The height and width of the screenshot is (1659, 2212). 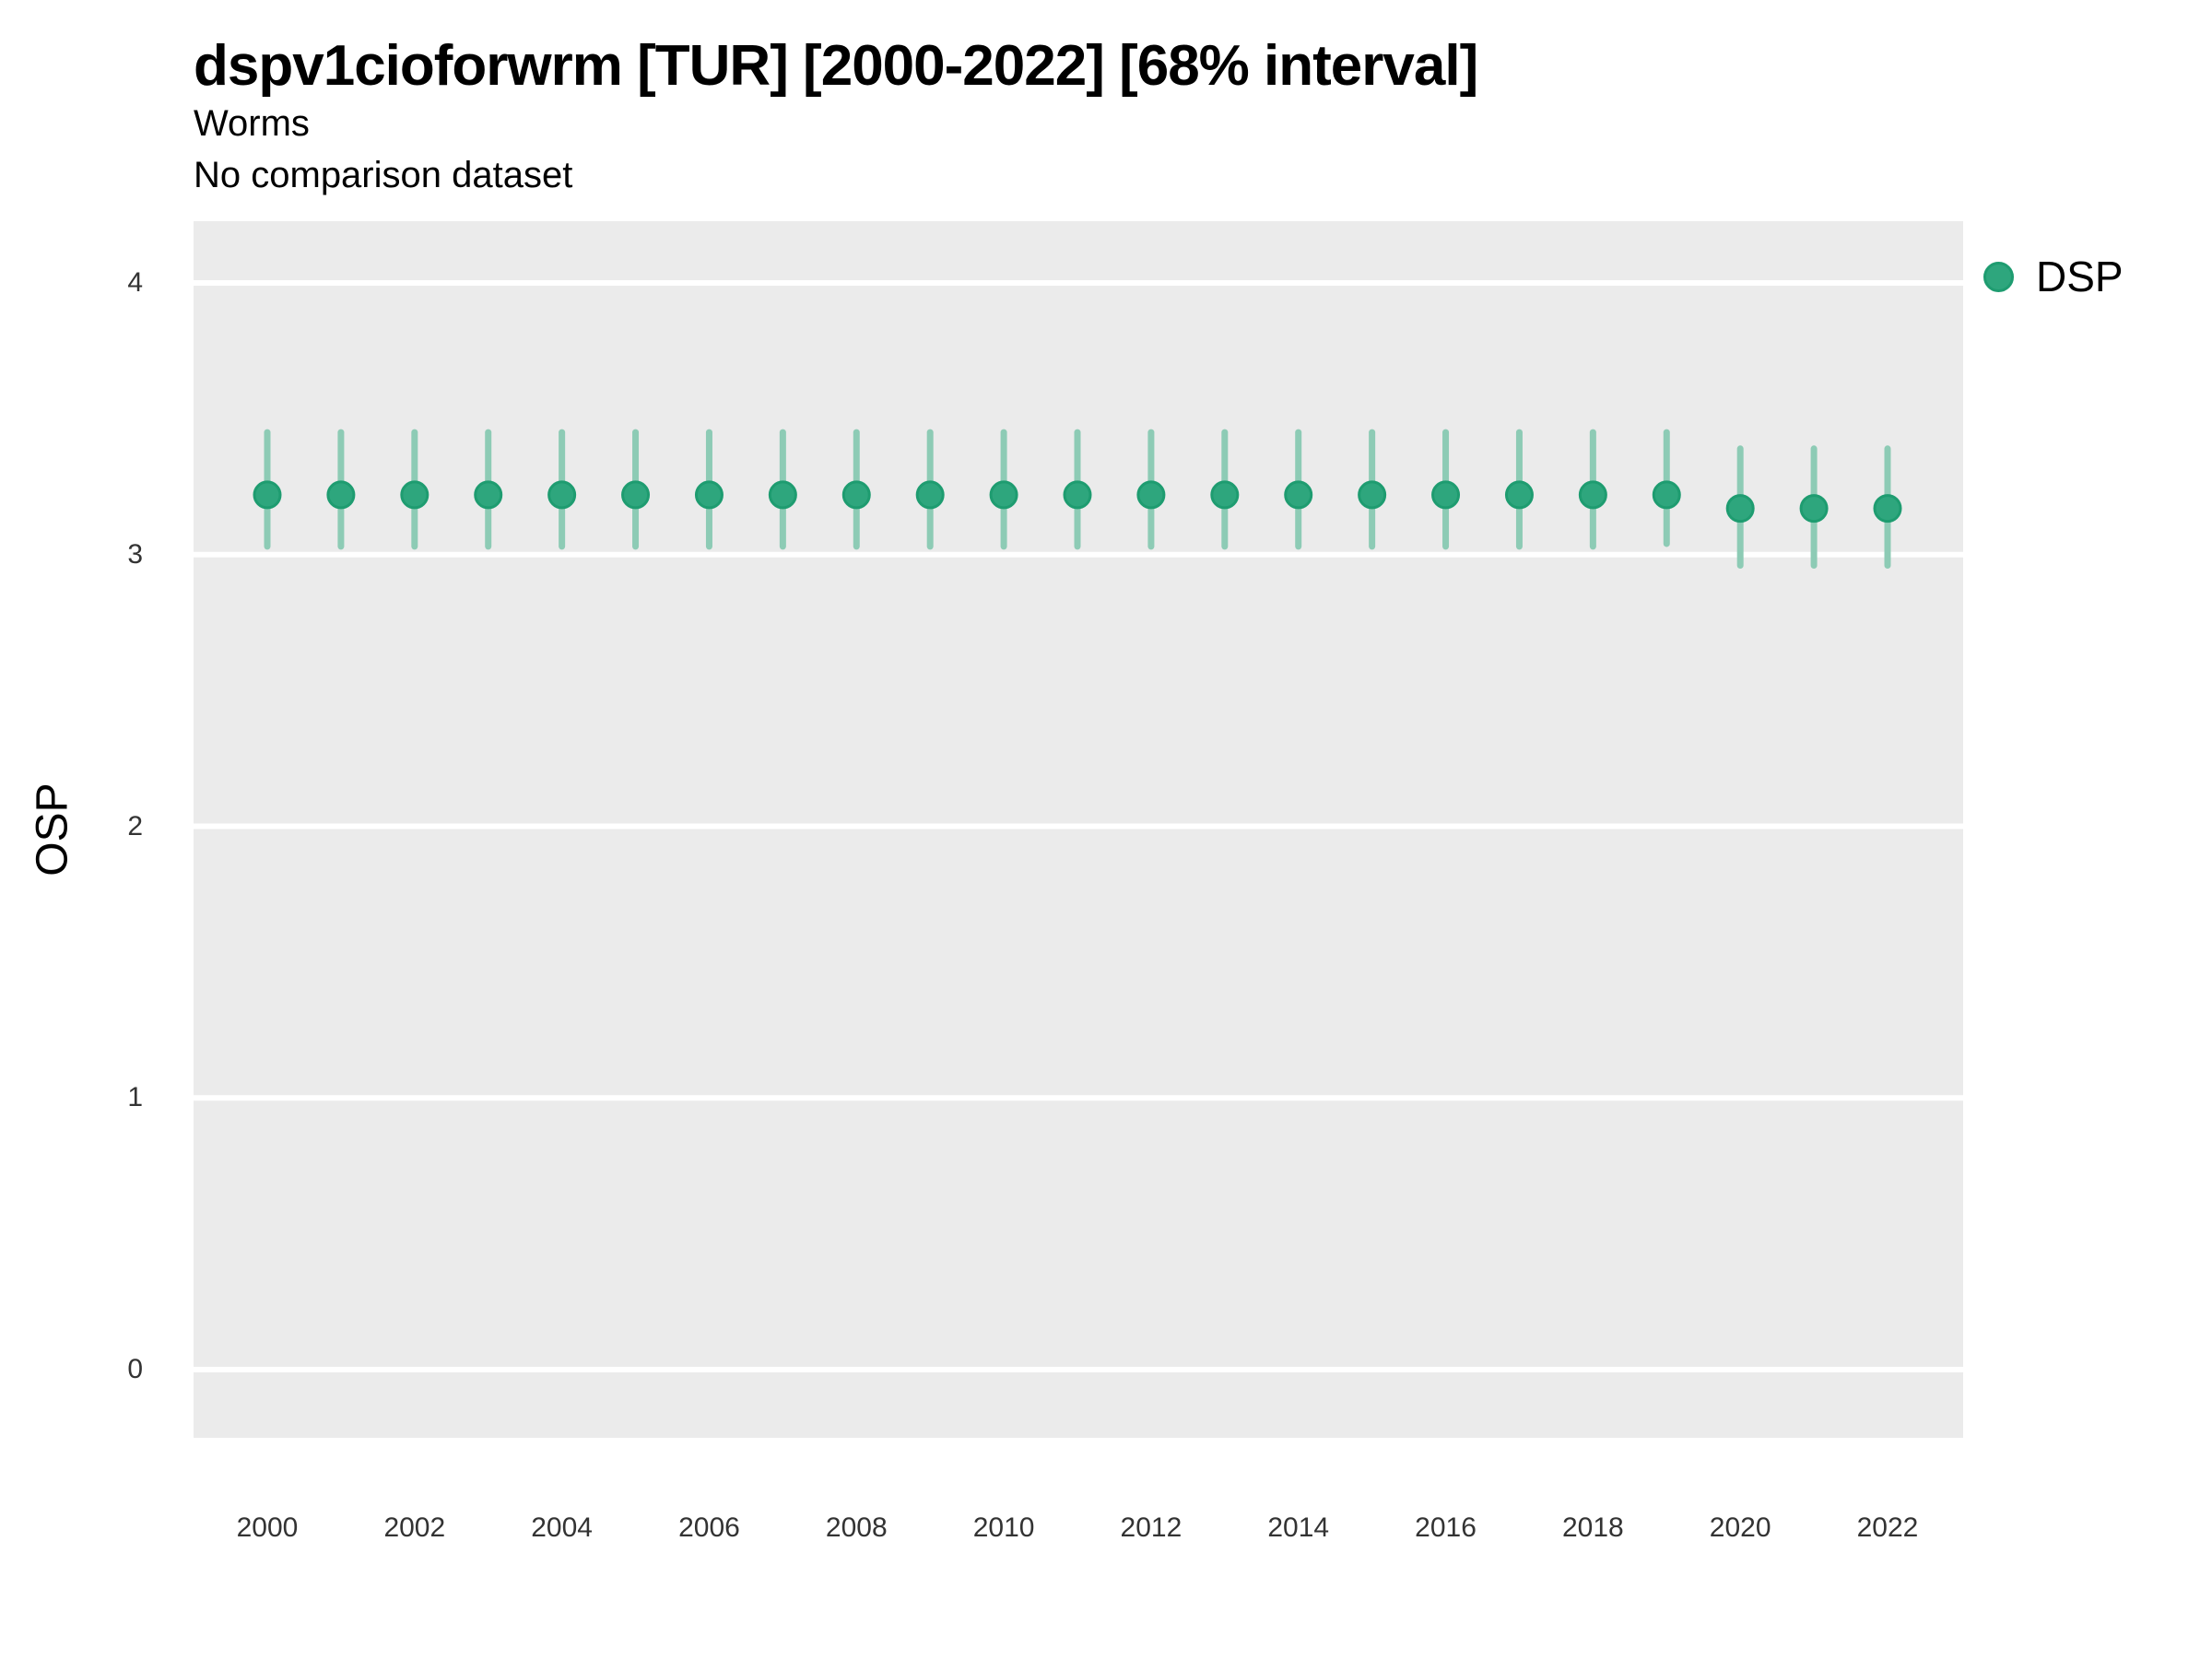 I want to click on data-point-2016, so click(x=1446, y=495).